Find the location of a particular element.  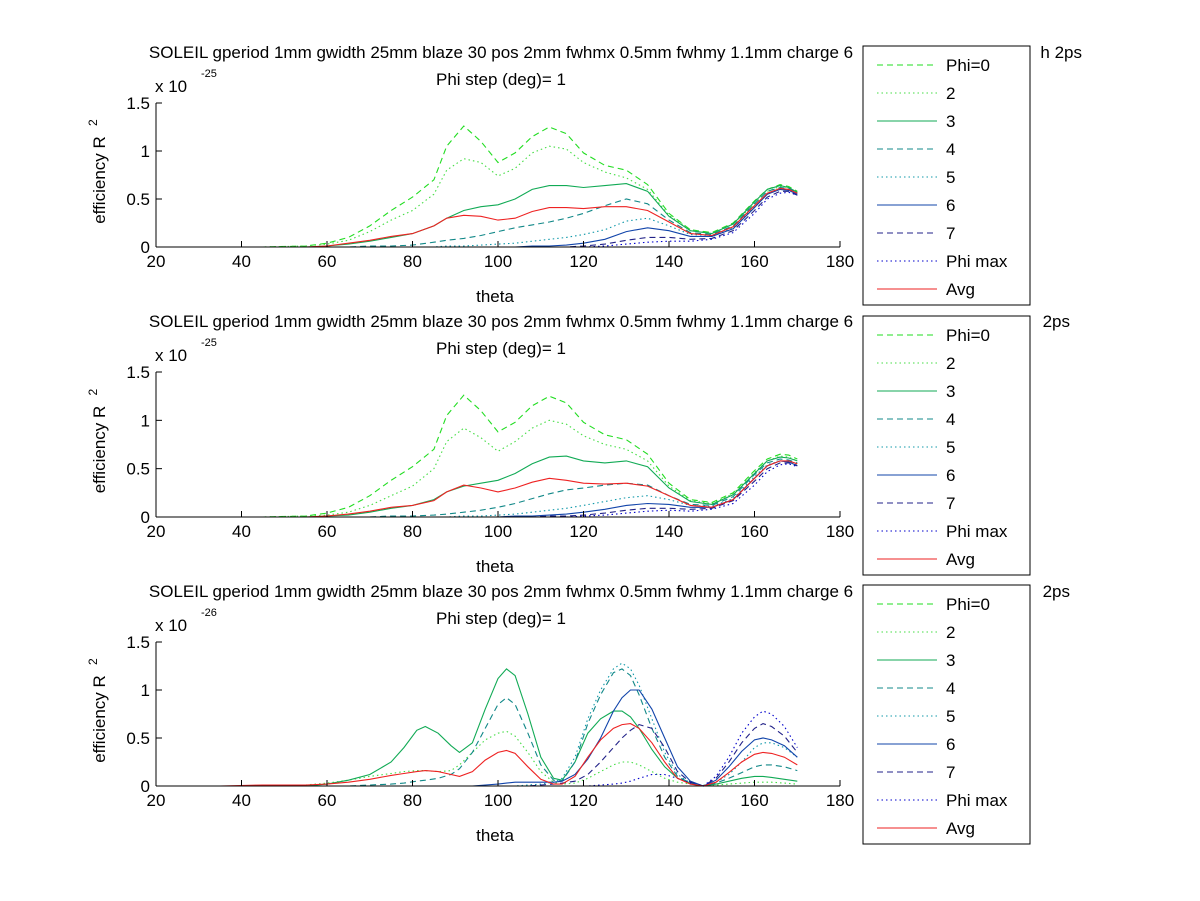

y-multiplier-exponent: -26 is located at coordinates (209, 613).